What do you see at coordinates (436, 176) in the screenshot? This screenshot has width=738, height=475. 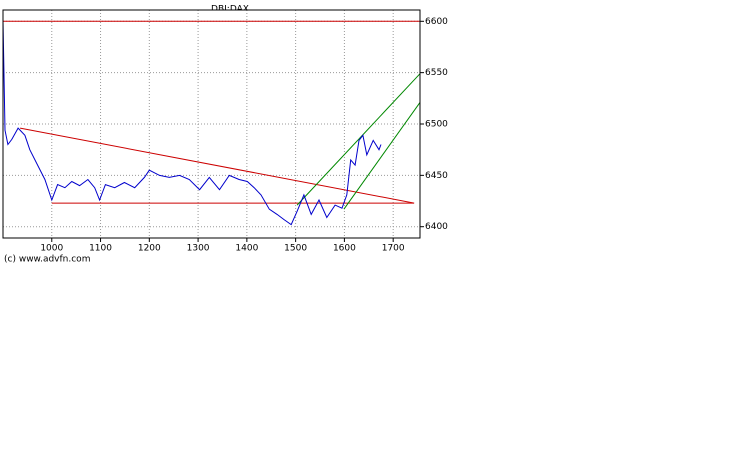 I see `y-tick-label: 6450` at bounding box center [436, 176].